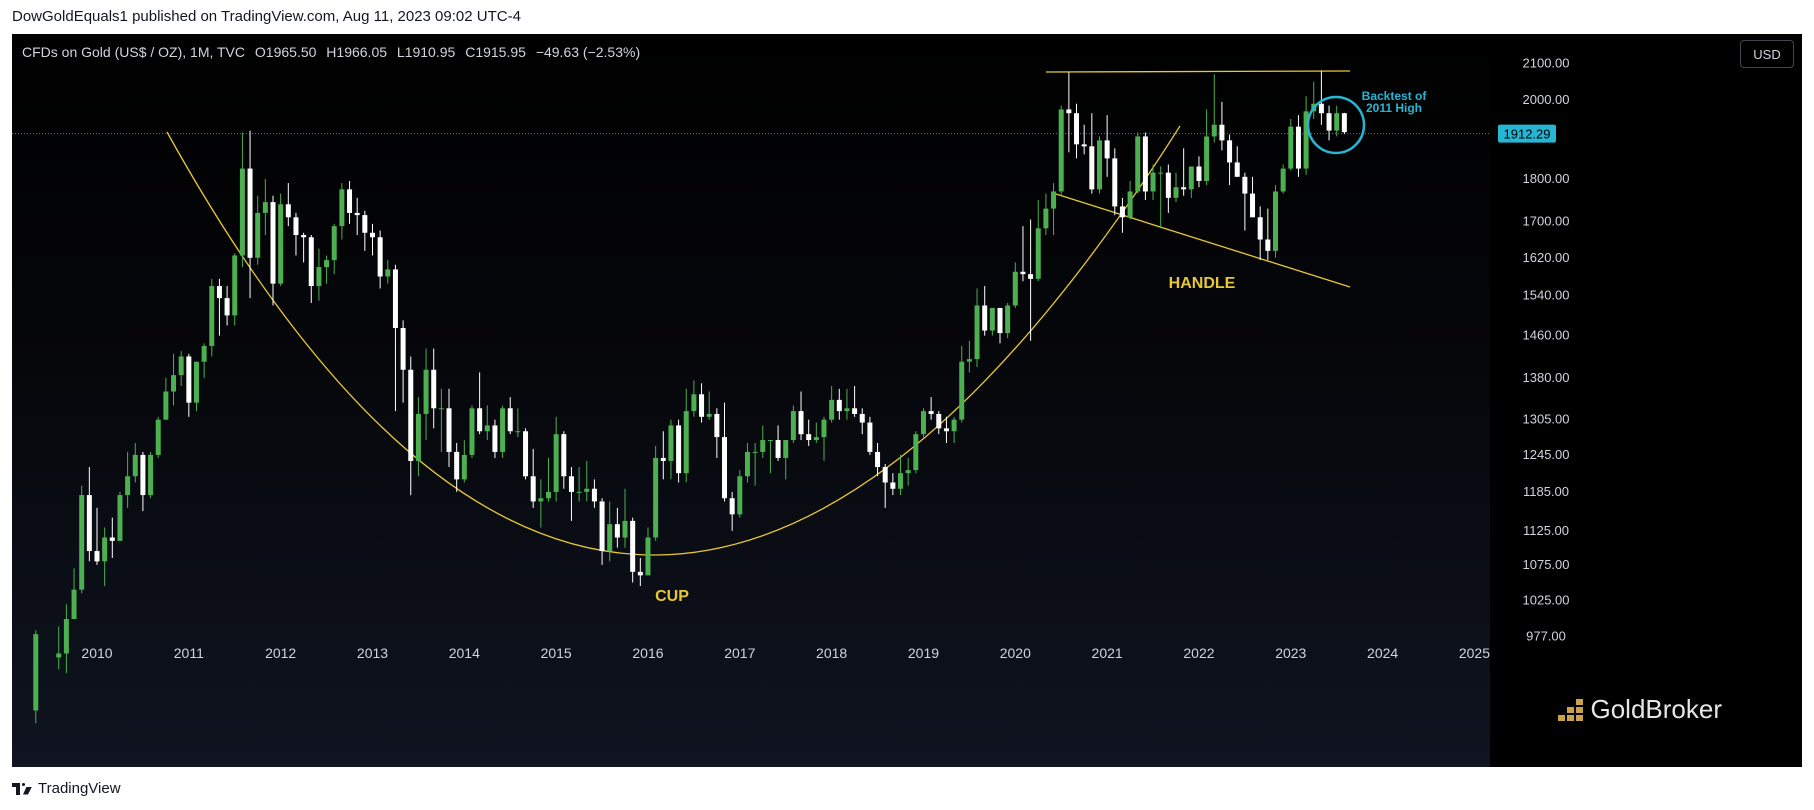  What do you see at coordinates (372, 653) in the screenshot?
I see `x-tick-label: 2013` at bounding box center [372, 653].